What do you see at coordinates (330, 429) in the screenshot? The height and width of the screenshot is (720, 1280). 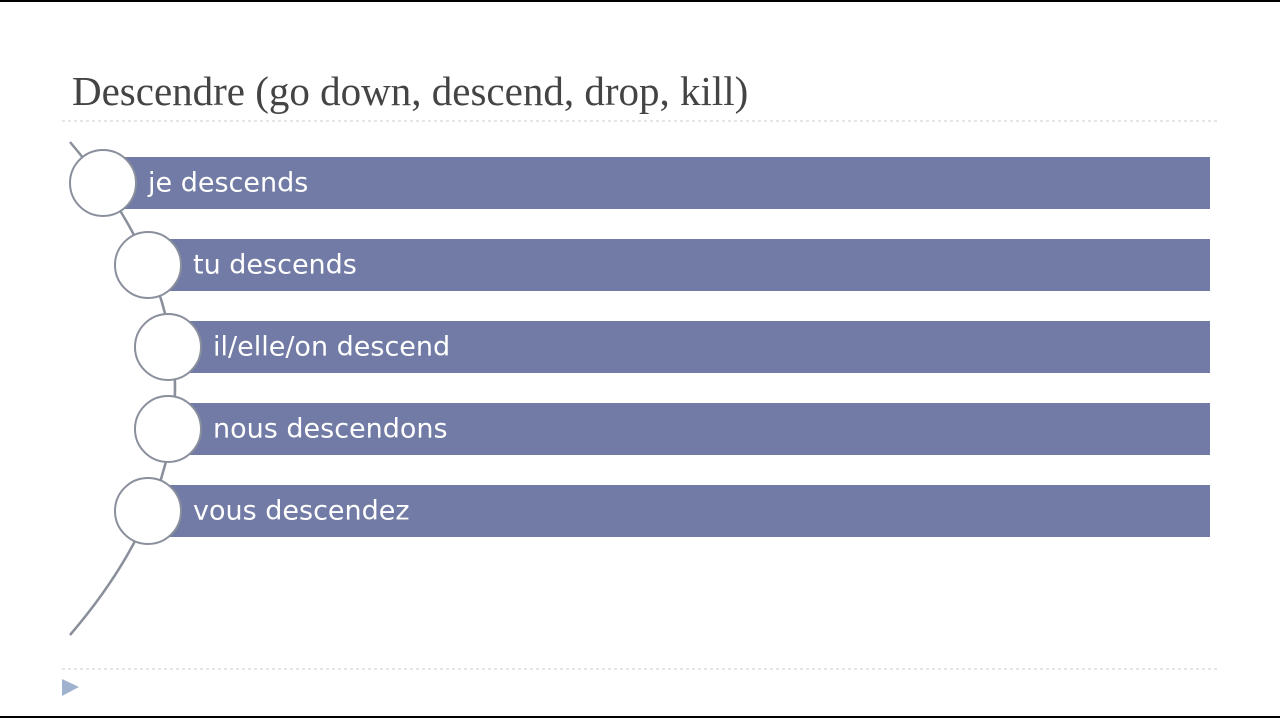 I see `item-text: nous descendons` at bounding box center [330, 429].